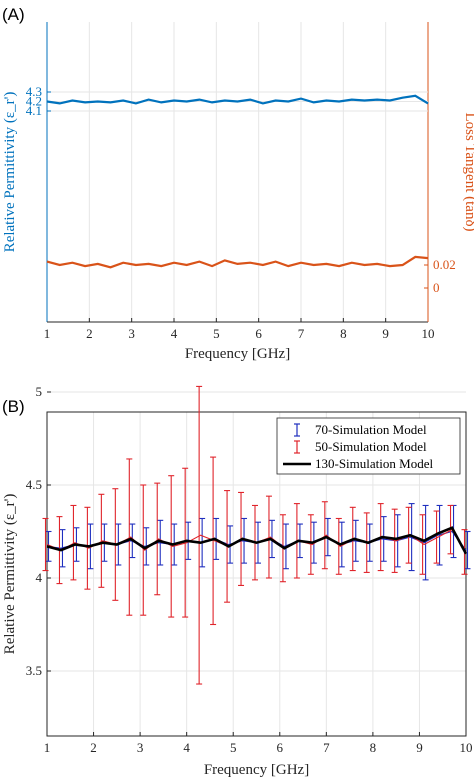 This screenshot has height=780, width=474. Describe the element at coordinates (34, 670) in the screenshot. I see `y-tick-label: 3.5` at that location.